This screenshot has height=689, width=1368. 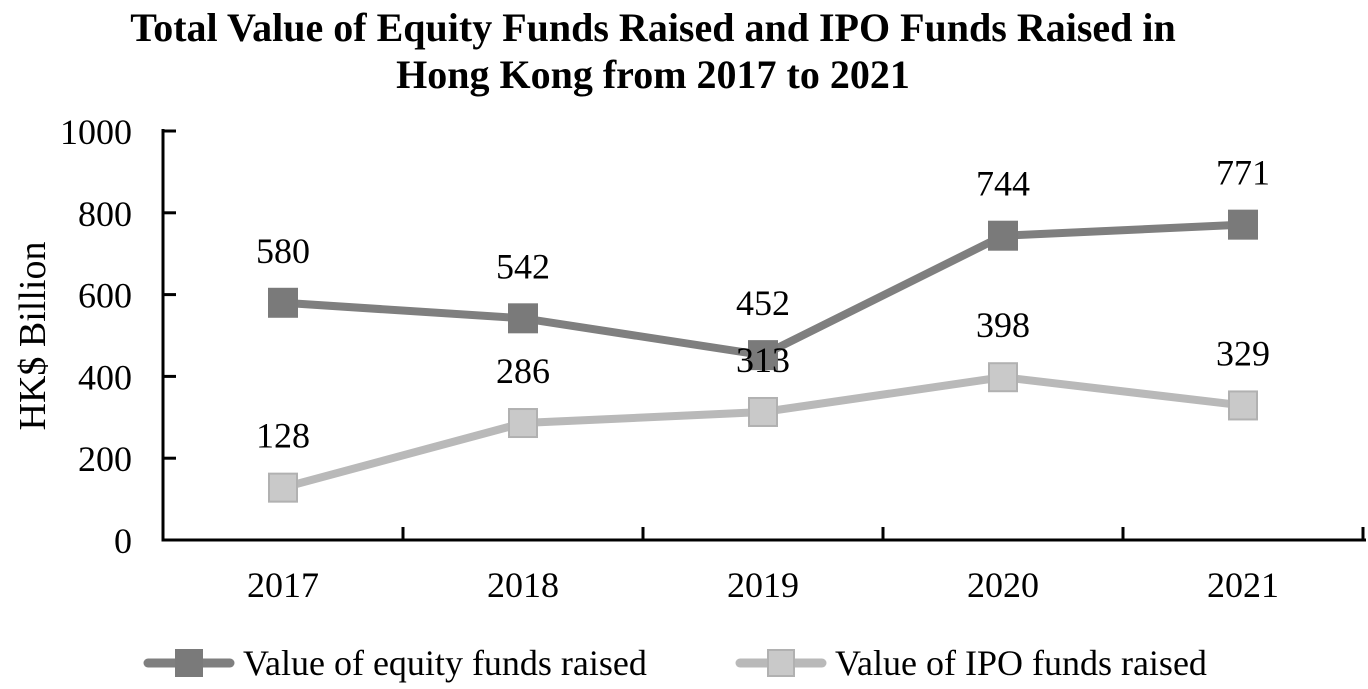 I want to click on y-axis-tick-label: 0, so click(x=123, y=541).